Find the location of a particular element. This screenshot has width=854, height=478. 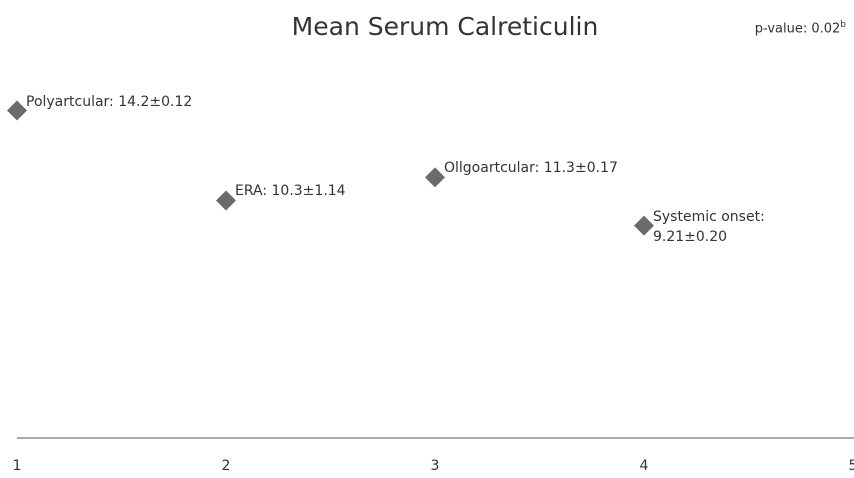

data-label: Ollgoartcular: 11.3±0.17 is located at coordinates (531, 168).